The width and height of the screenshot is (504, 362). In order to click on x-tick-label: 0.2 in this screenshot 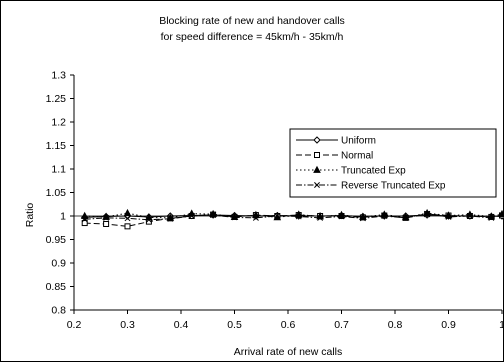, I will do `click(74, 325)`.